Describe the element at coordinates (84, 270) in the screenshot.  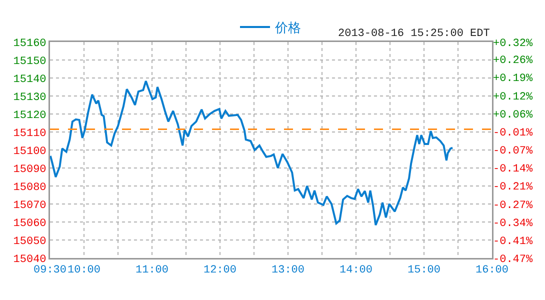
I see `x-tick-label: 10:00` at that location.